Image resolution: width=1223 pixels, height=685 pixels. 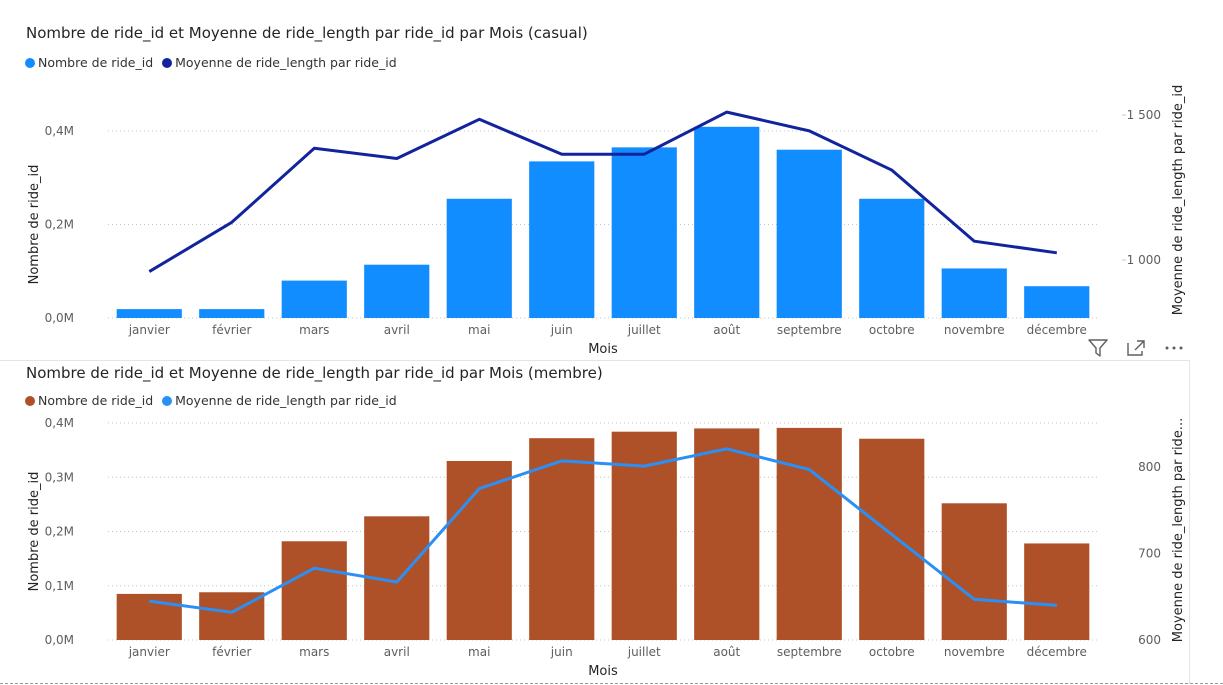 I want to click on page-separator, so click(x=611, y=683).